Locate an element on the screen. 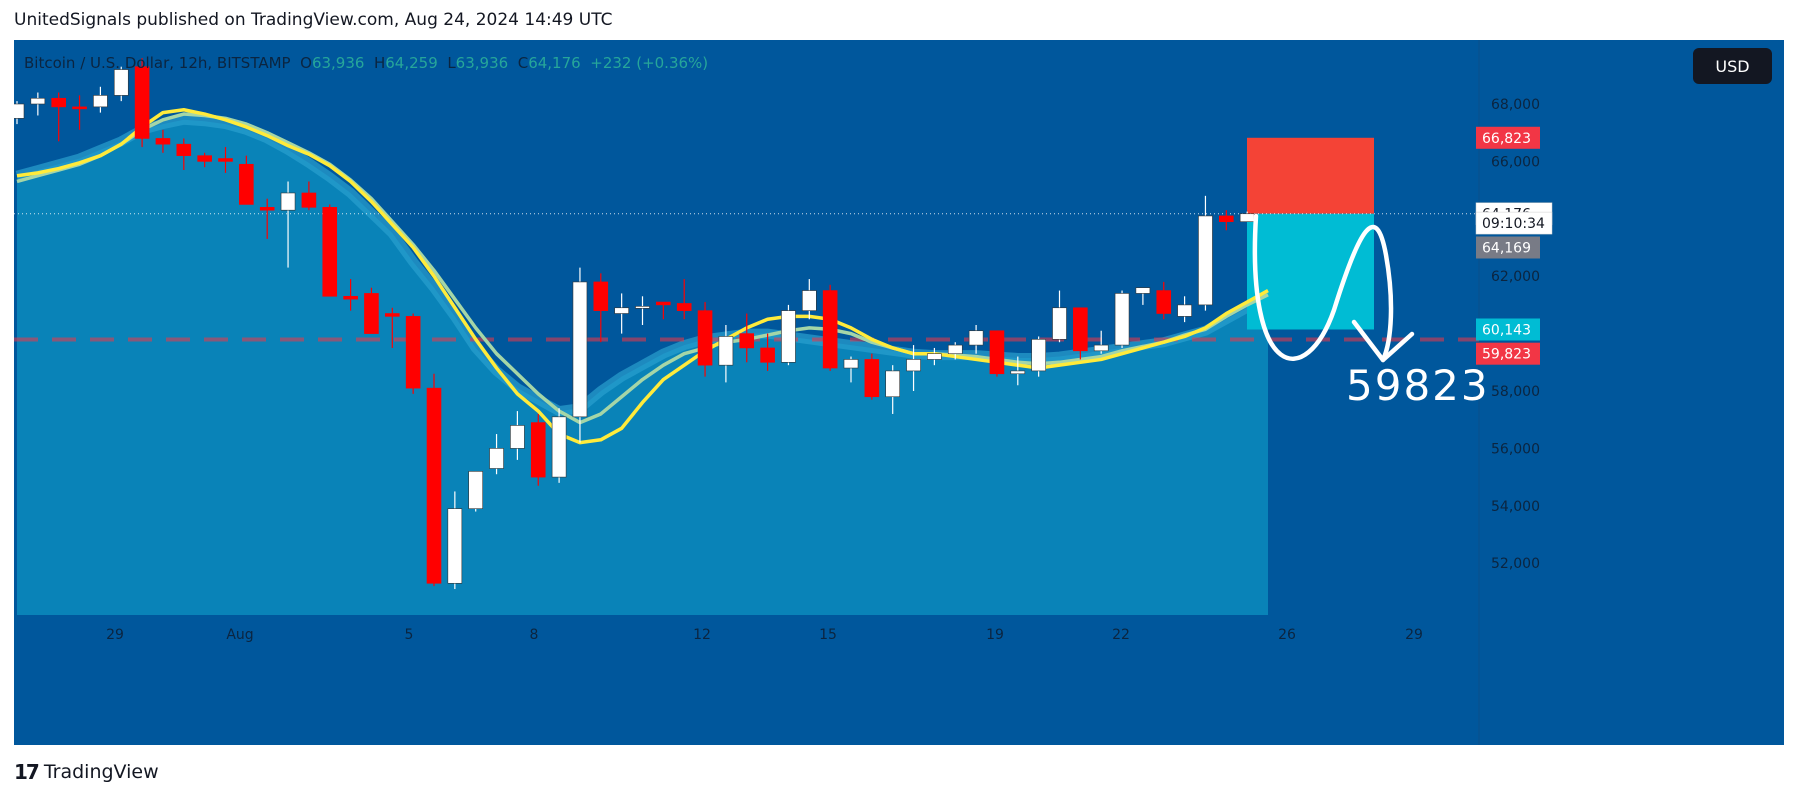  price-label-text: 60,143 is located at coordinates (1506, 330).